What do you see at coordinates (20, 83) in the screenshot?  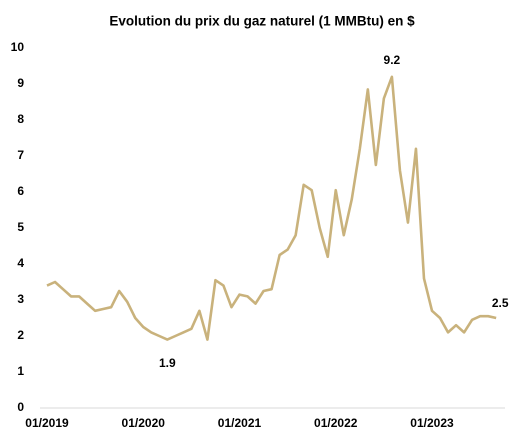 I see `y-tick-label: 9` at bounding box center [20, 83].